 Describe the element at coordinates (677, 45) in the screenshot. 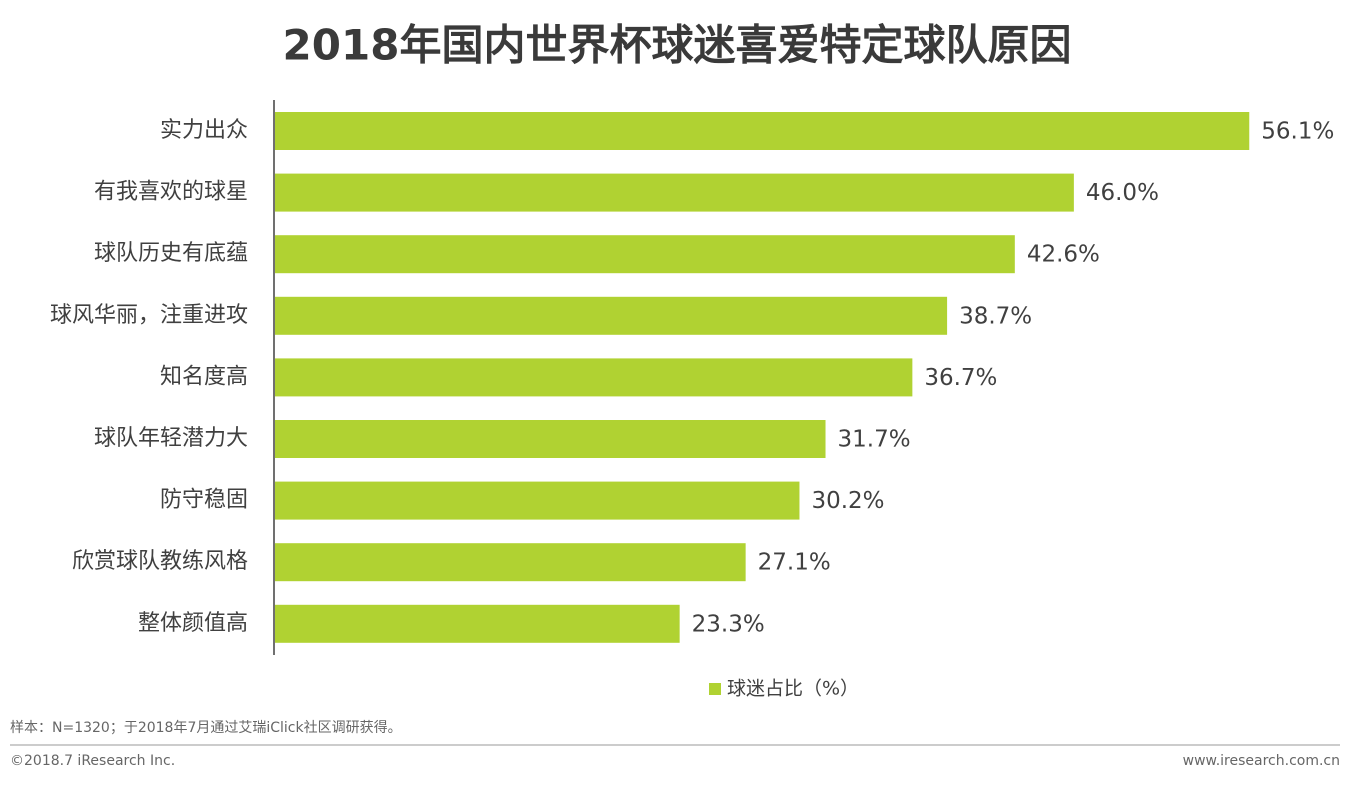

I see `chart-title: 2018年国内世界杯球迷喜爱特定球队原因` at that location.